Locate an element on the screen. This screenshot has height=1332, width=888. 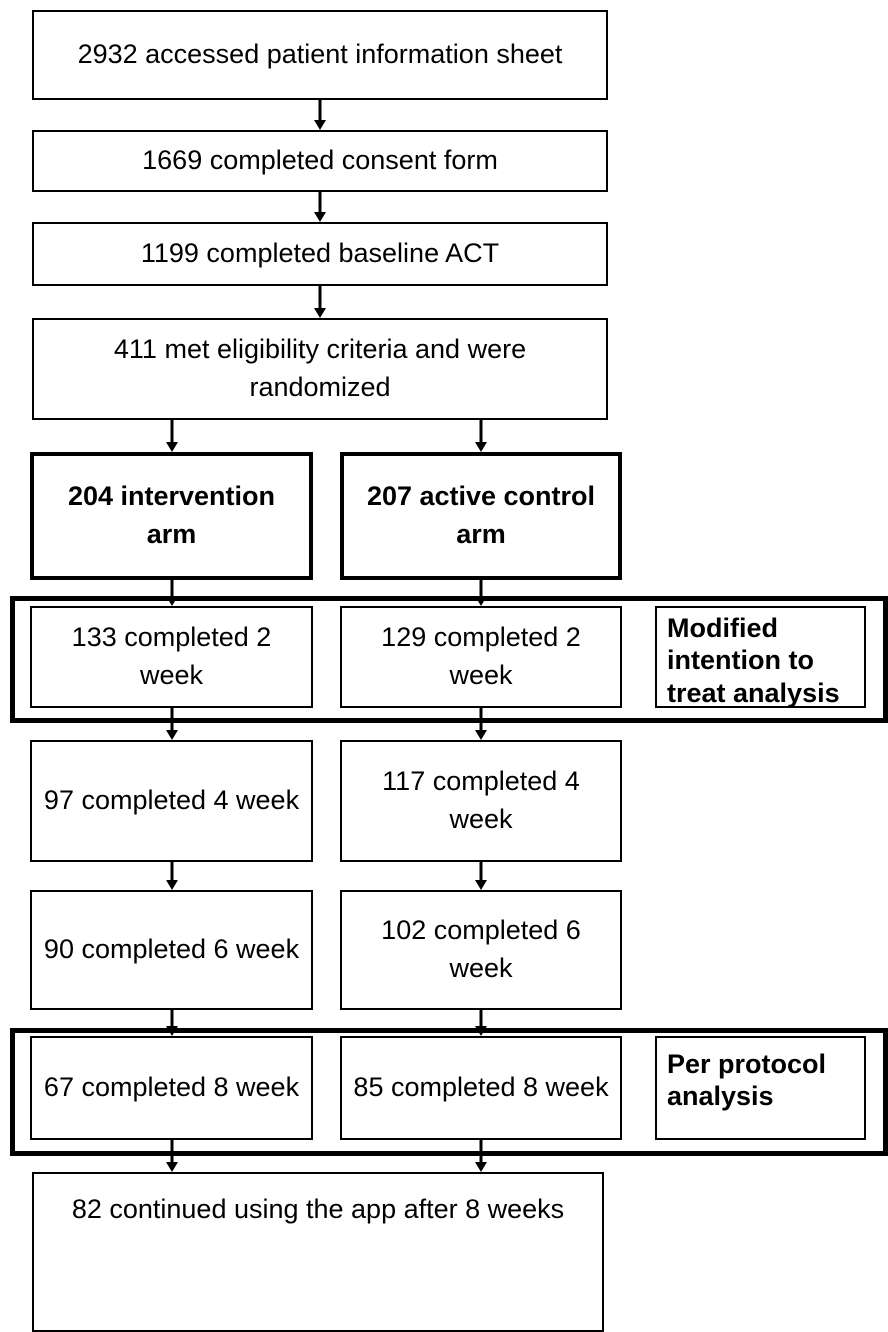
node: 85 completed 8 week is located at coordinates (481, 1088).